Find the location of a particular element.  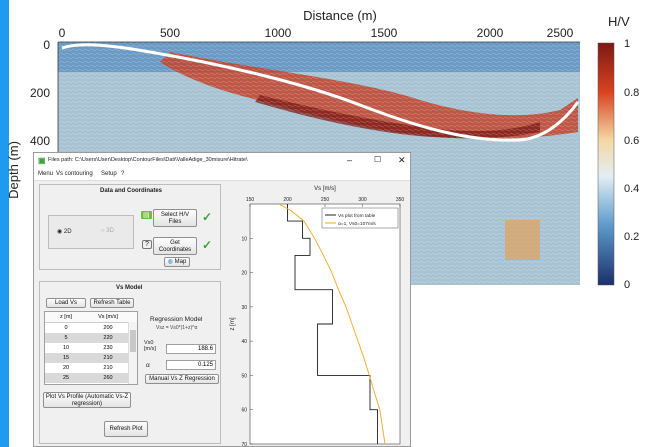

x-tick-label: 0 is located at coordinates (62, 33).